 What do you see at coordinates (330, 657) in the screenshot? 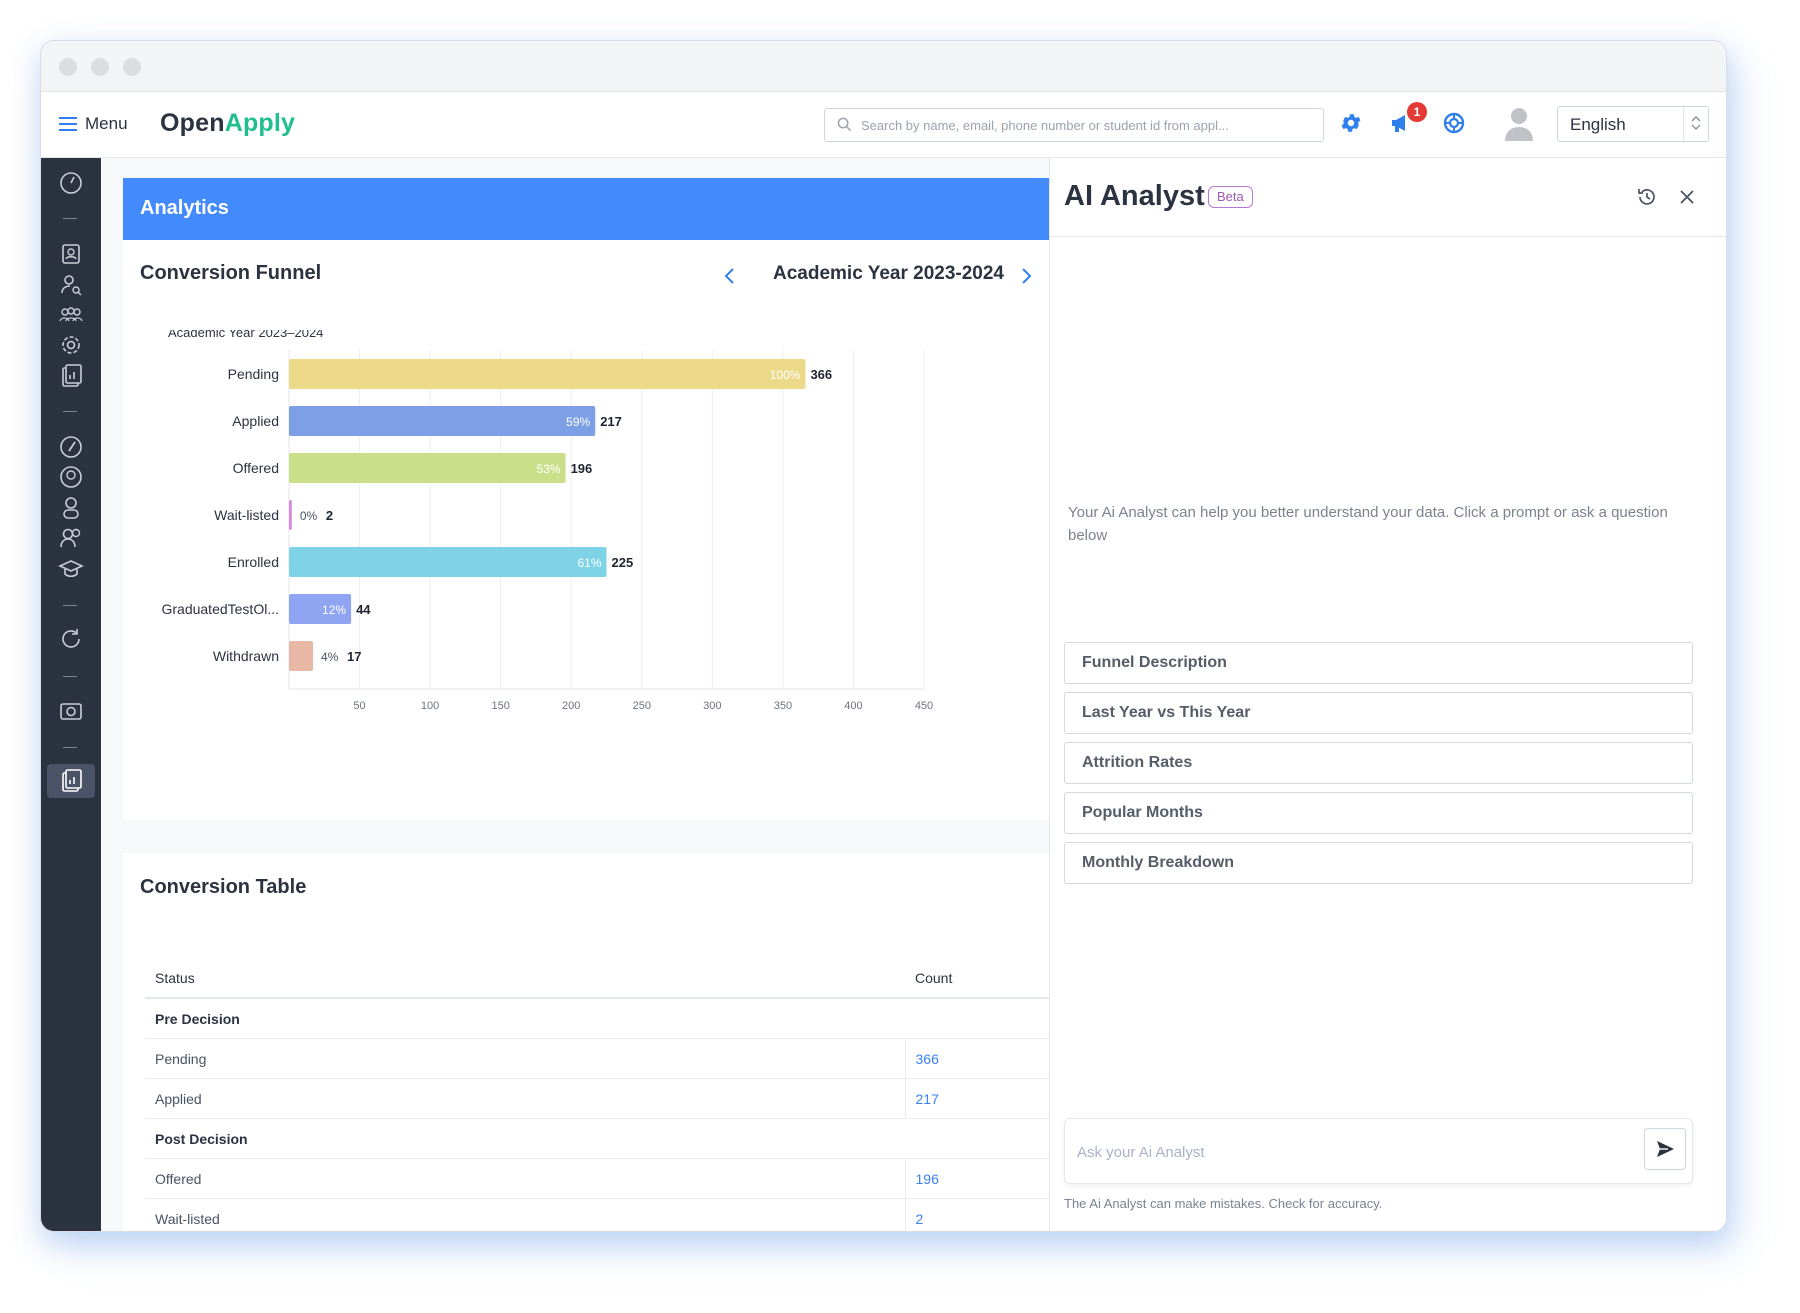
I see `percent-label: 4%` at bounding box center [330, 657].